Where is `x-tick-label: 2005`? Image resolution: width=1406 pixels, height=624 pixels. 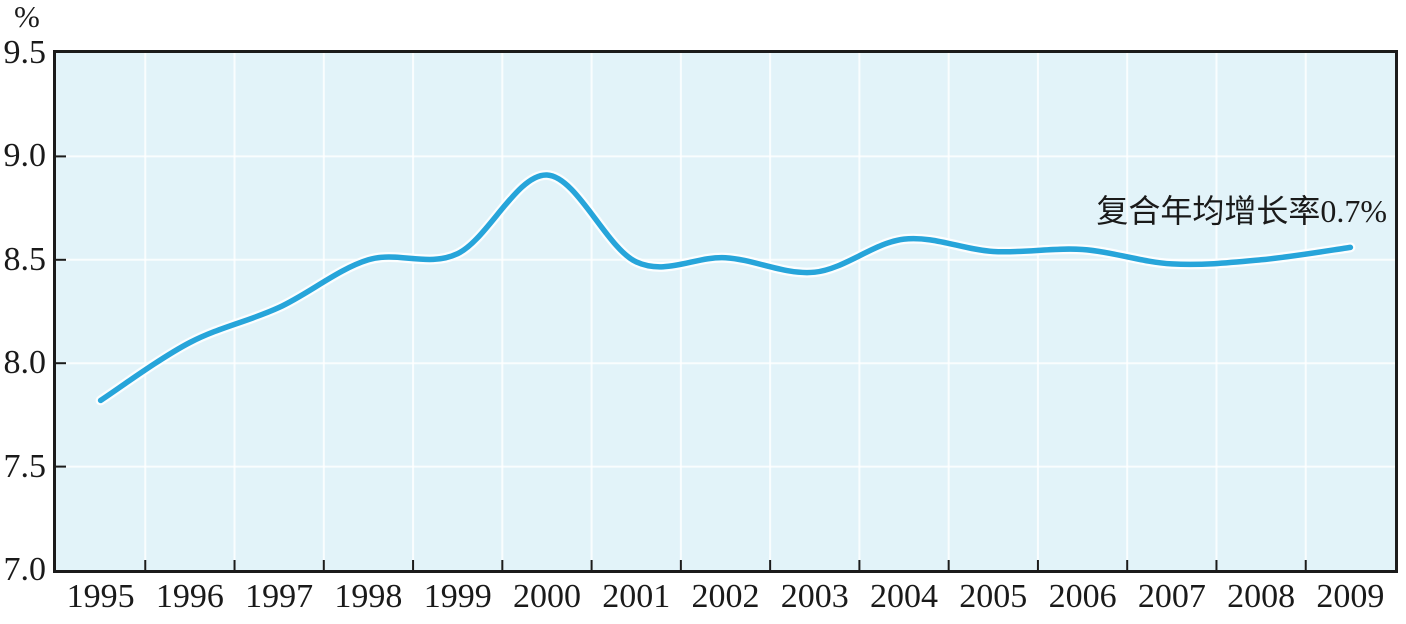 x-tick-label: 2005 is located at coordinates (993, 596).